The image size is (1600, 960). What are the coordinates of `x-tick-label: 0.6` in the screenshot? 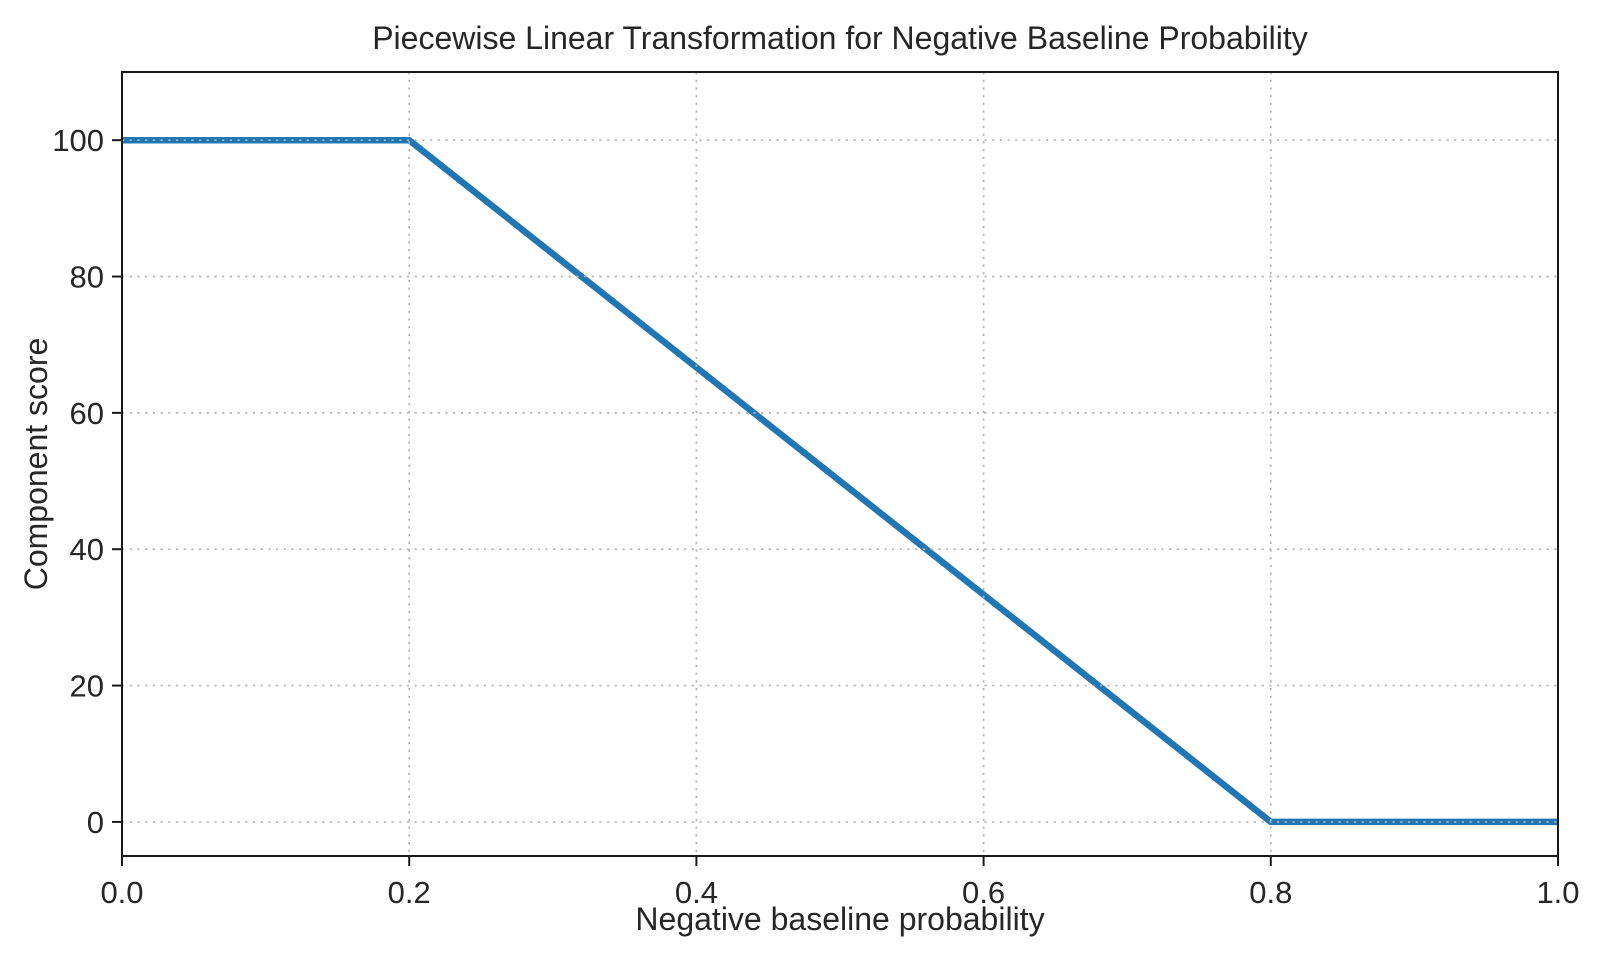 It's located at (983, 892).